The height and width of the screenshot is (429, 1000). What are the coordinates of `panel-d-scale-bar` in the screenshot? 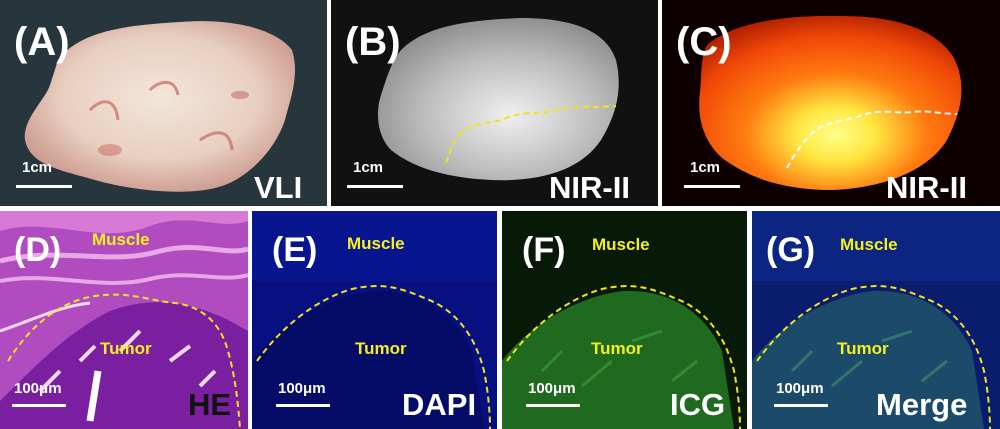 It's located at (39, 405).